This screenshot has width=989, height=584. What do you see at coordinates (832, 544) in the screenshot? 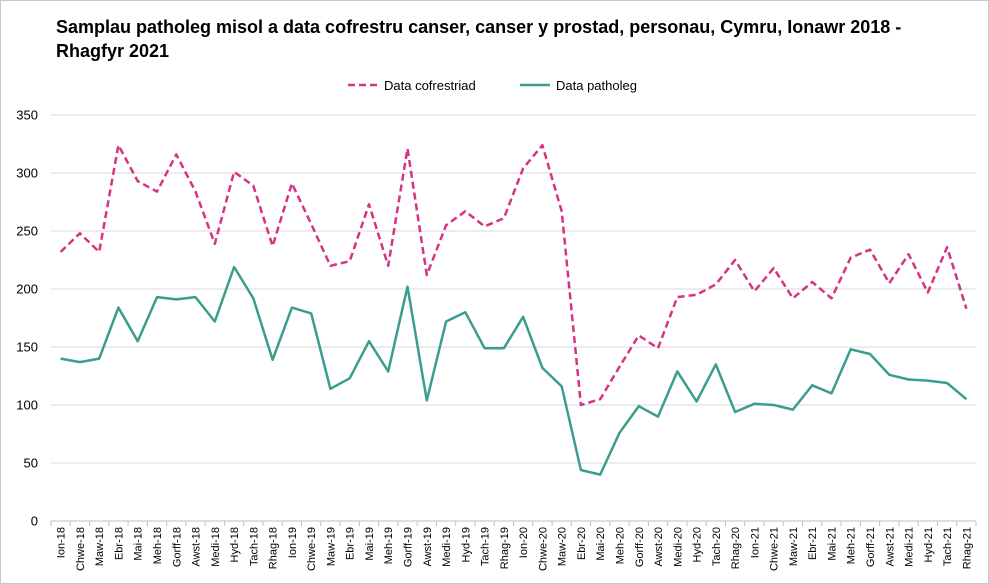
I see `x-tick-label: Mai-21` at bounding box center [832, 544].